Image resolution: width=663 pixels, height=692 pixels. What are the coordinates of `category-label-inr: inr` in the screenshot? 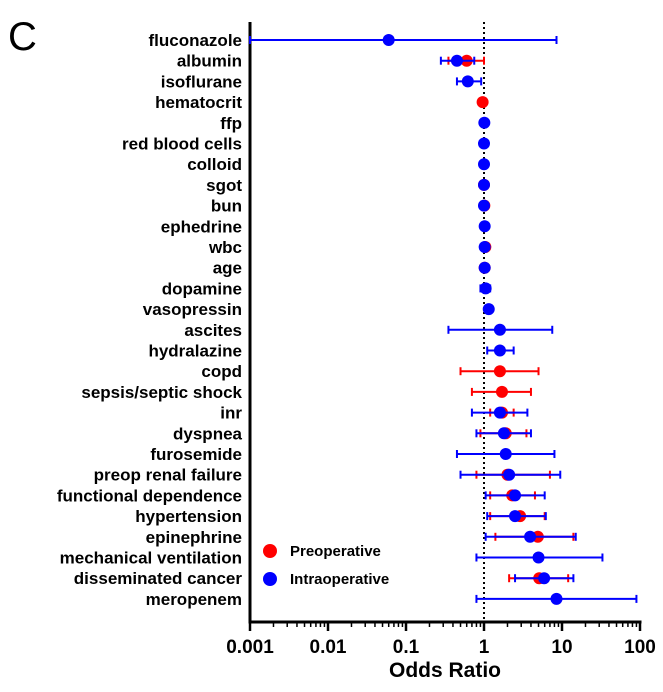 It's located at (231, 413).